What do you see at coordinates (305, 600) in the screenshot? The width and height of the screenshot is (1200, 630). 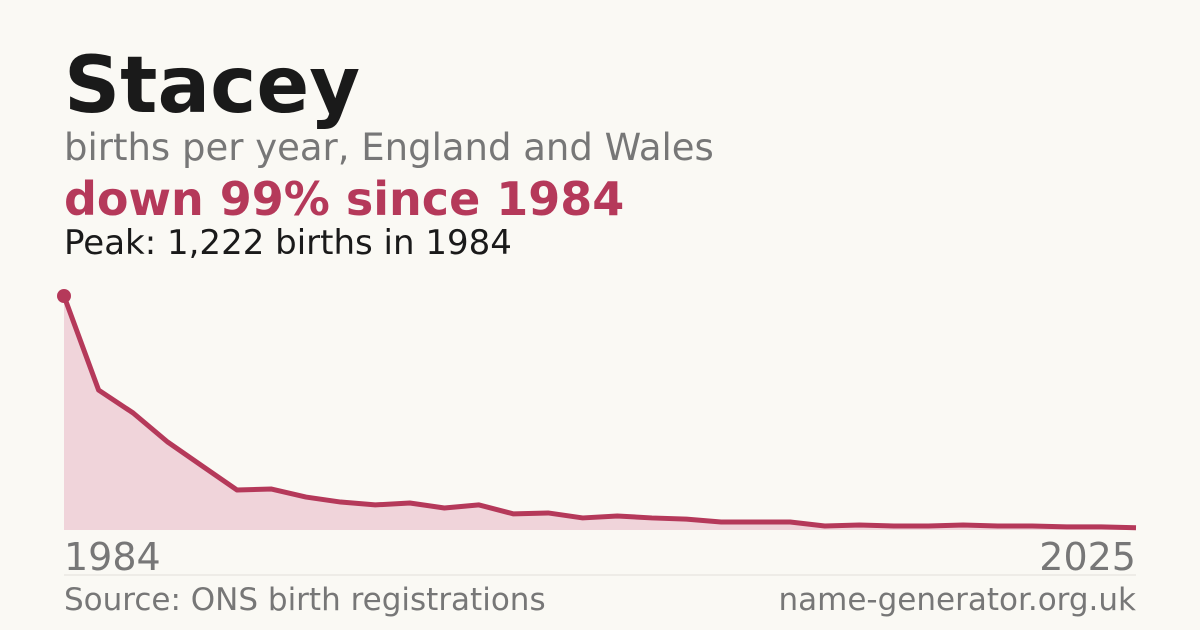 I see `source: Source: ONS birth registrations` at bounding box center [305, 600].